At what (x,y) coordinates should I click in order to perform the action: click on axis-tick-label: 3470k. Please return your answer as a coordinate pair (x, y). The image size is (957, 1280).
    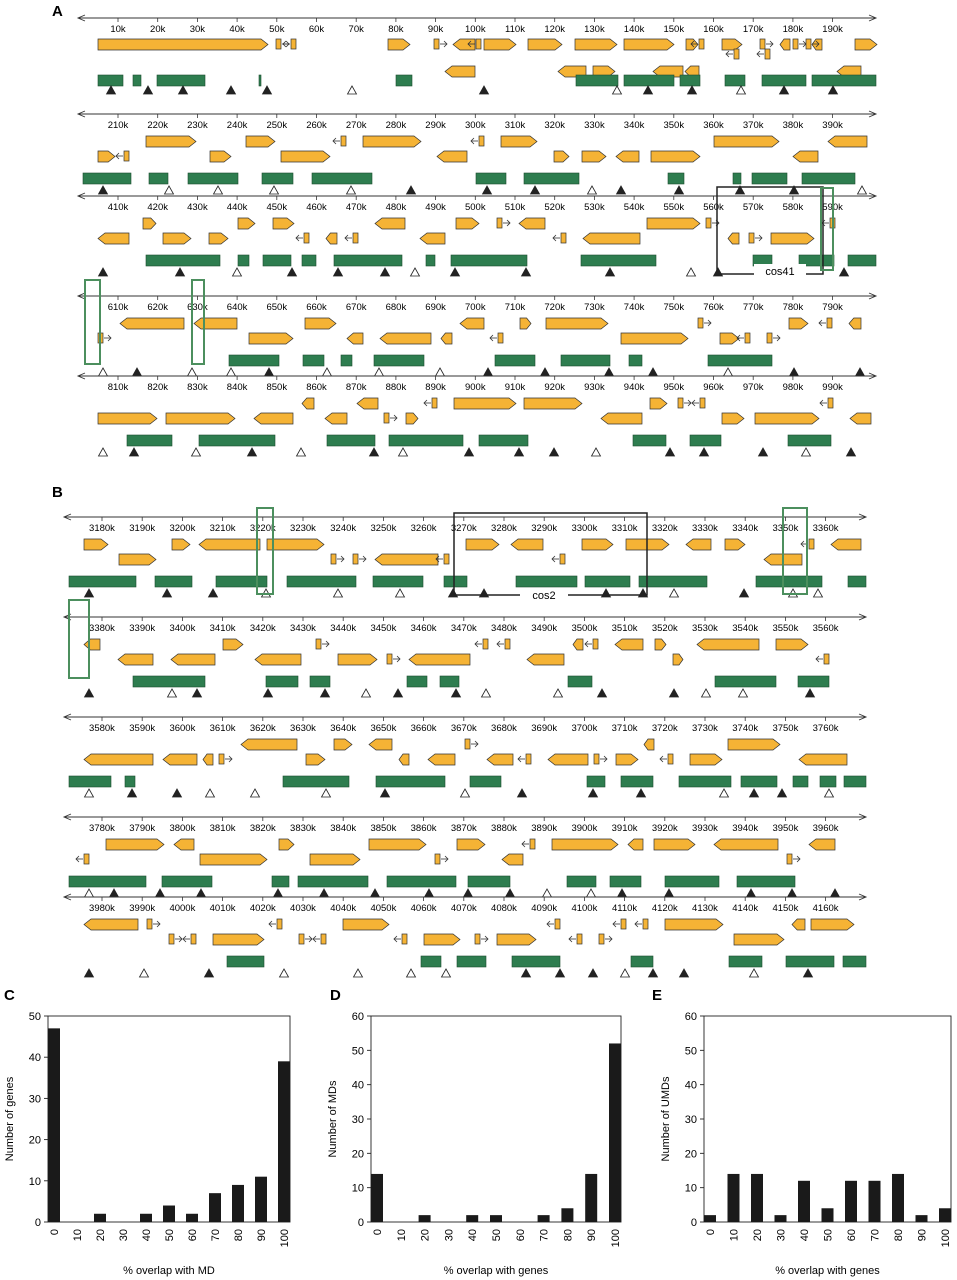
    Looking at the image, I should click on (464, 628).